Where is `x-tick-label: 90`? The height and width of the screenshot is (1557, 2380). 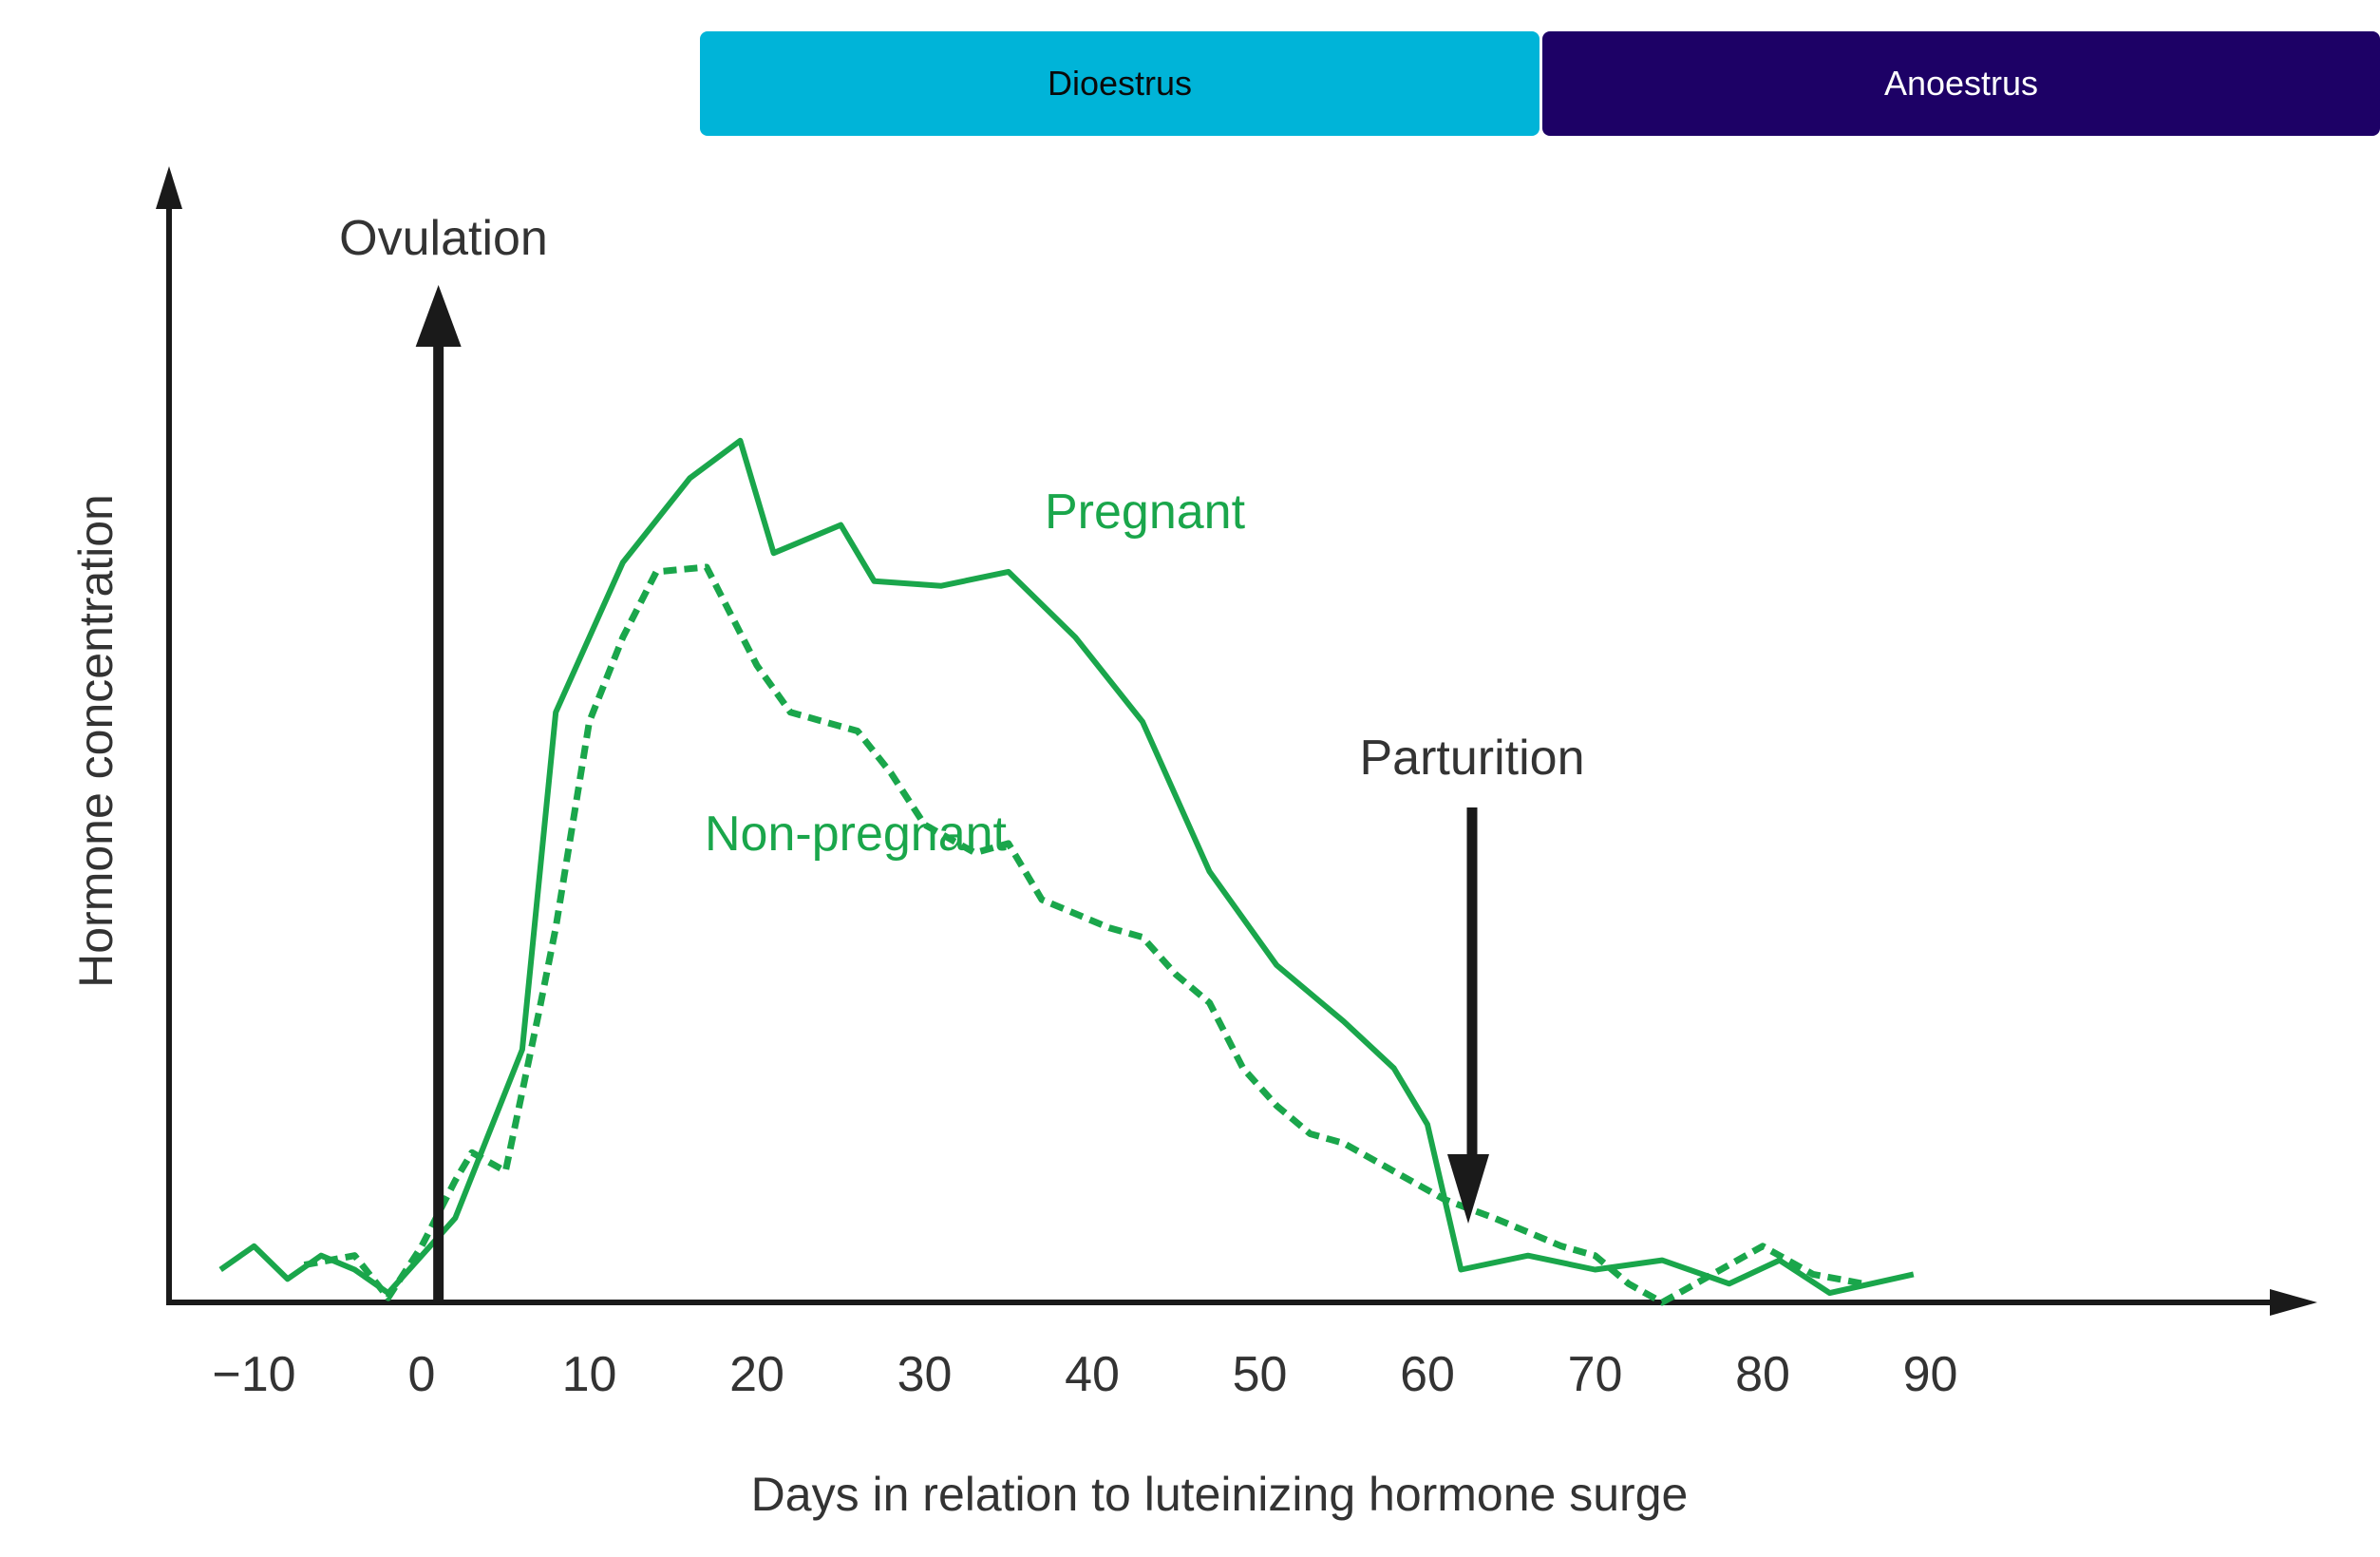 x-tick-label: 90 is located at coordinates (1930, 1375).